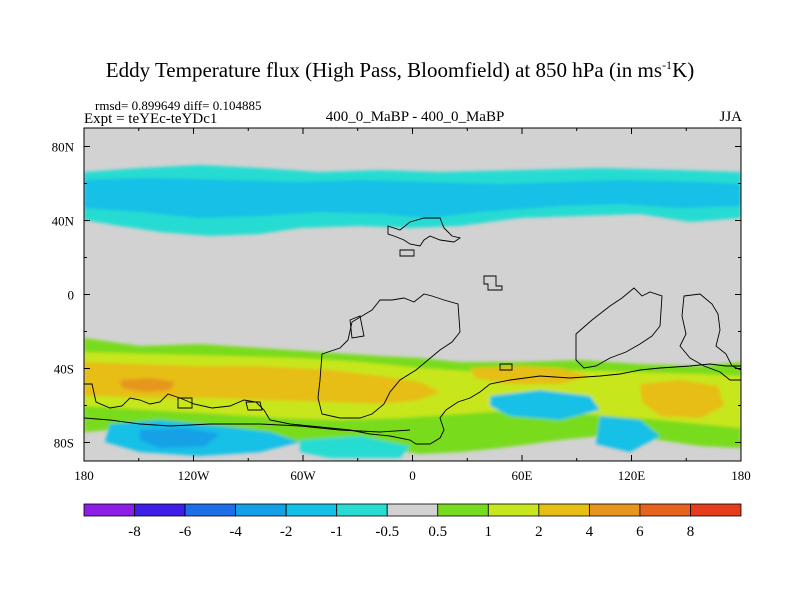 The height and width of the screenshot is (600, 800). I want to click on colorbar-label: -4, so click(235, 532).